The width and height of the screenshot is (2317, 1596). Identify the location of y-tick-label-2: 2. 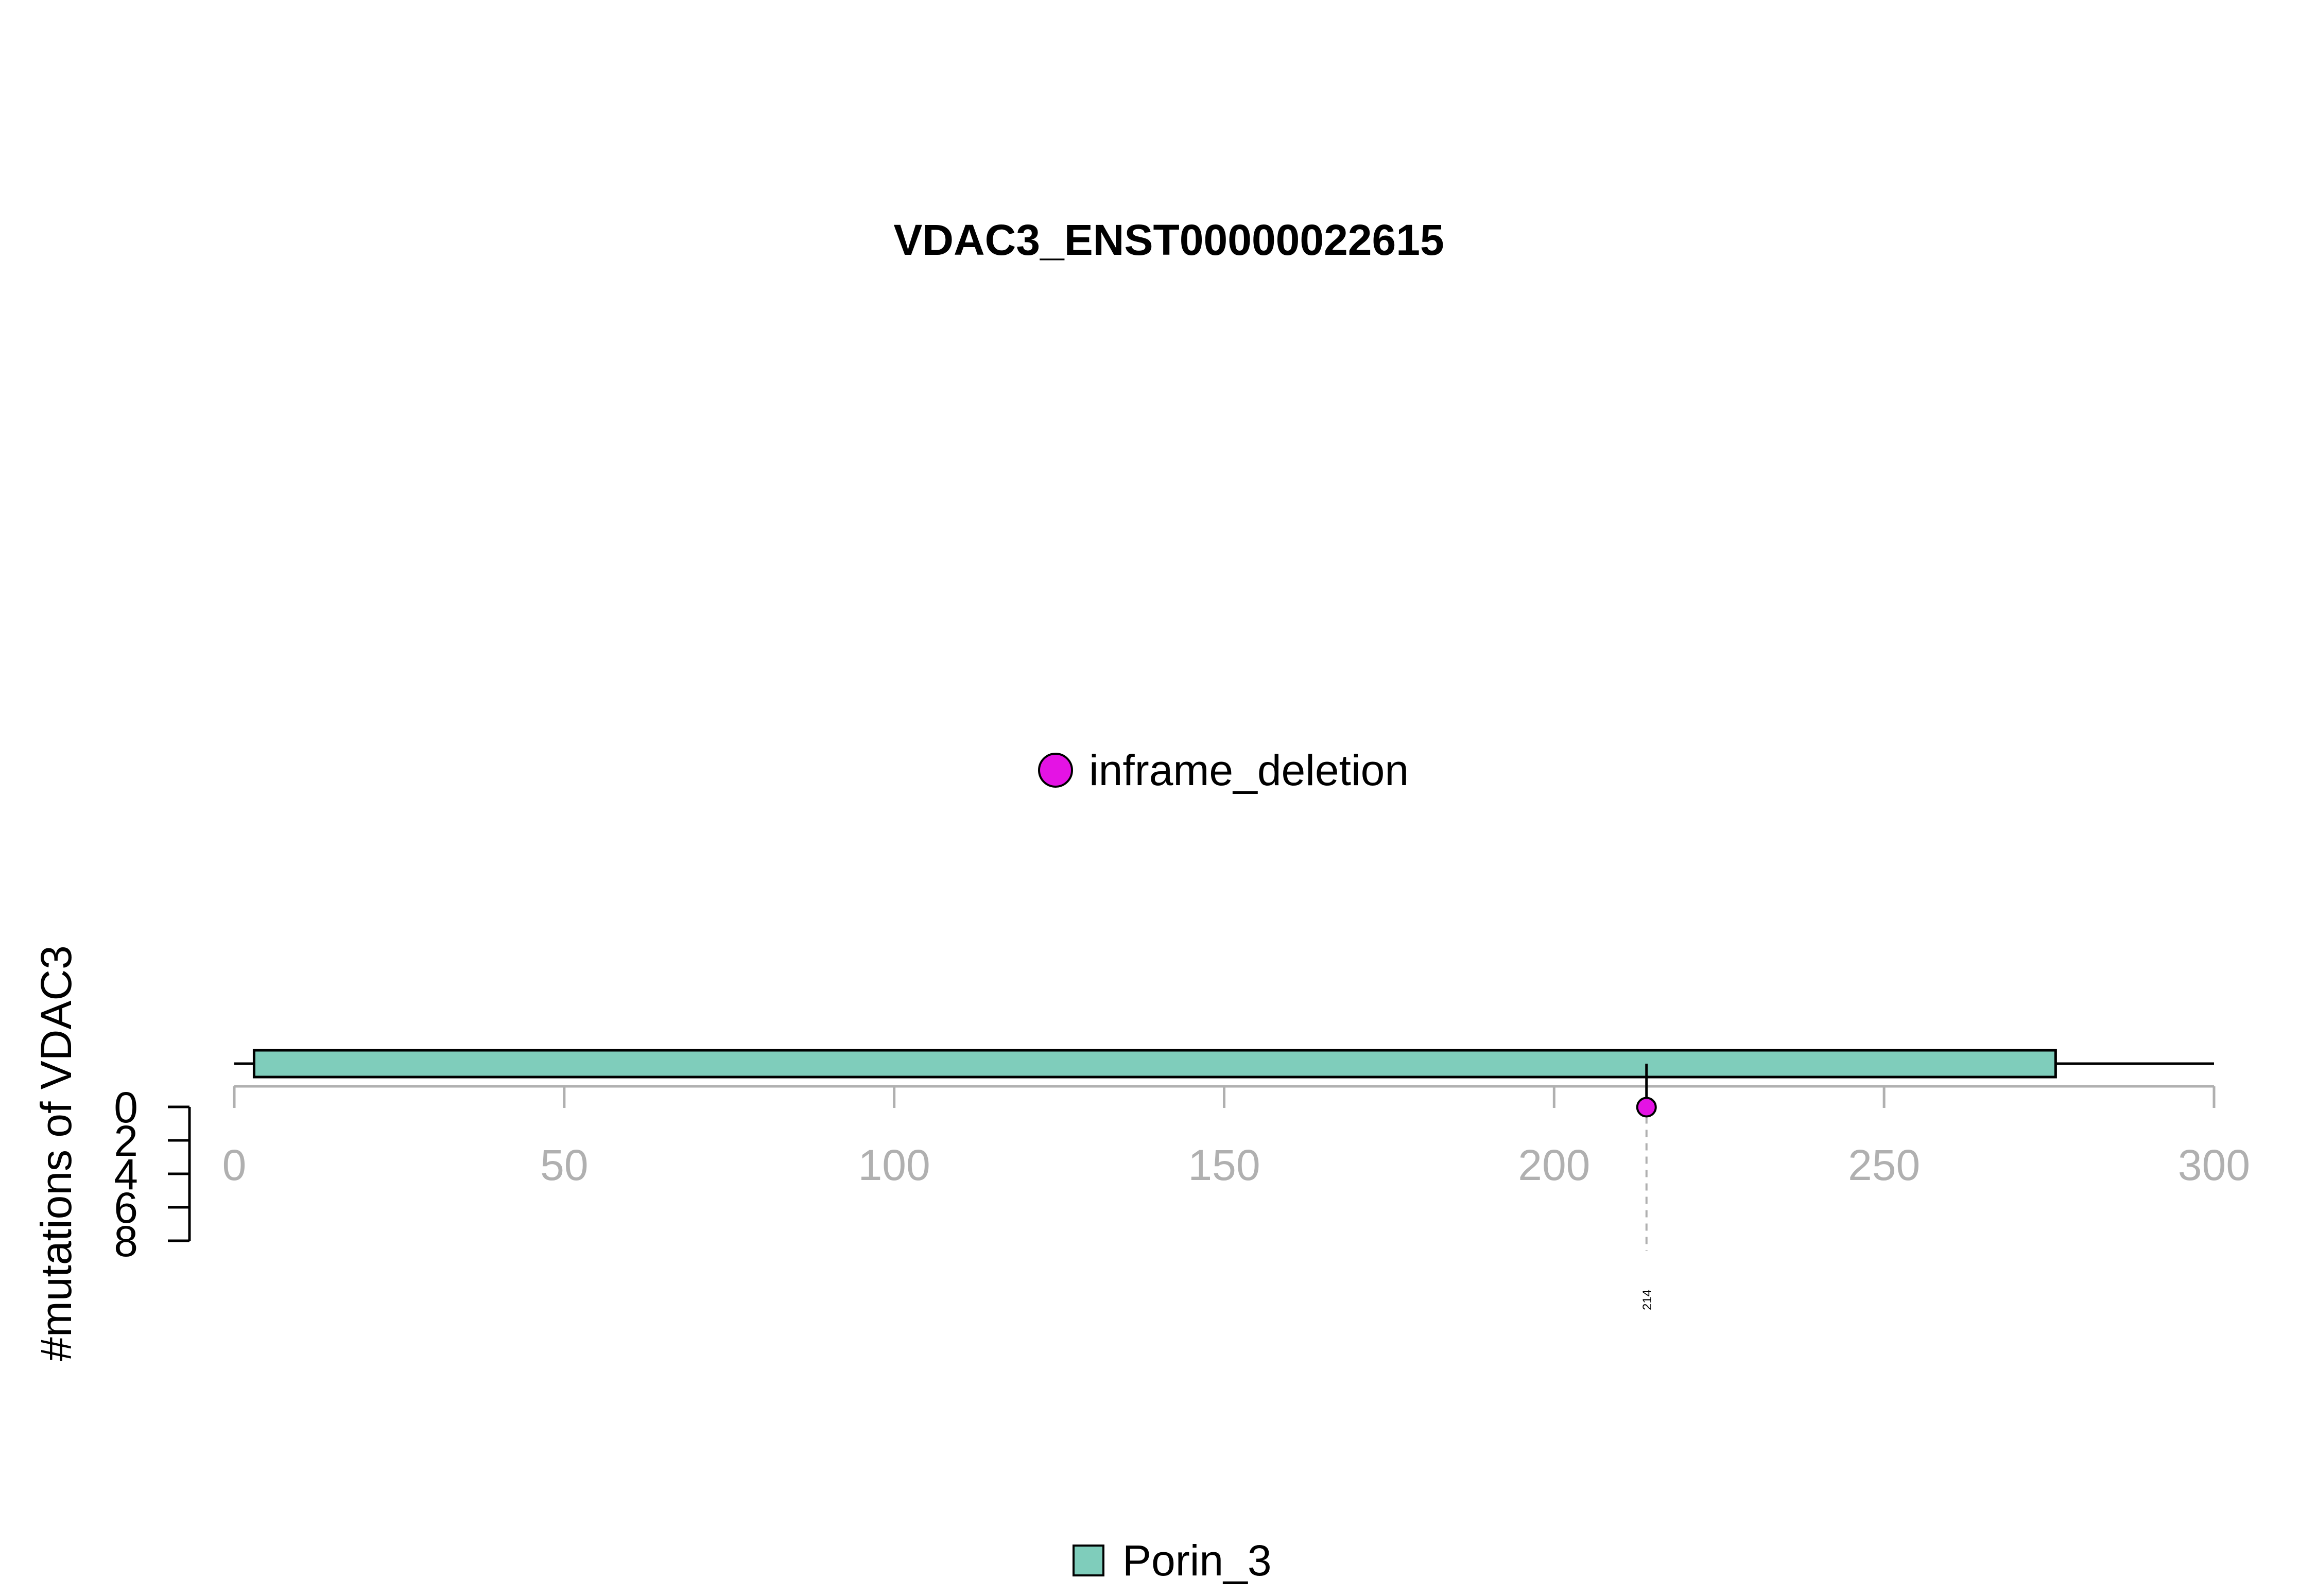
(126, 1141).